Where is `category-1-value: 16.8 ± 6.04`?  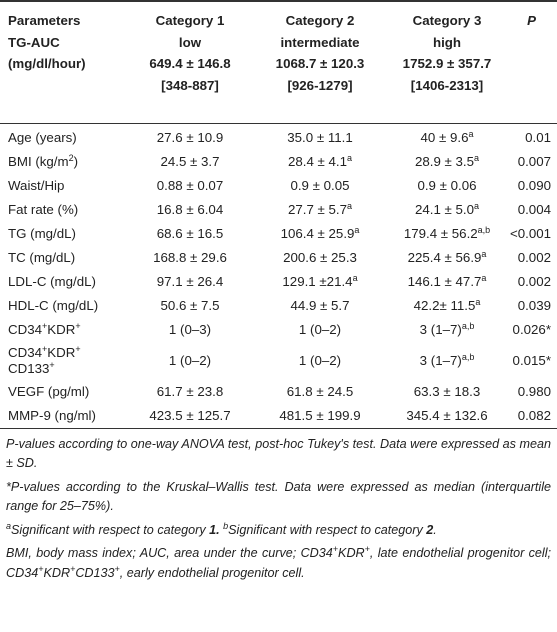 category-1-value: 16.8 ± 6.04 is located at coordinates (190, 209).